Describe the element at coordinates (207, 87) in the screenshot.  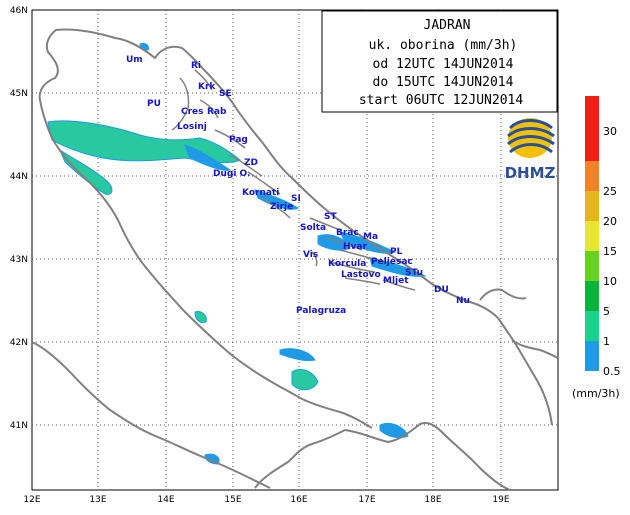
I see `place-label-krk: Krk` at that location.